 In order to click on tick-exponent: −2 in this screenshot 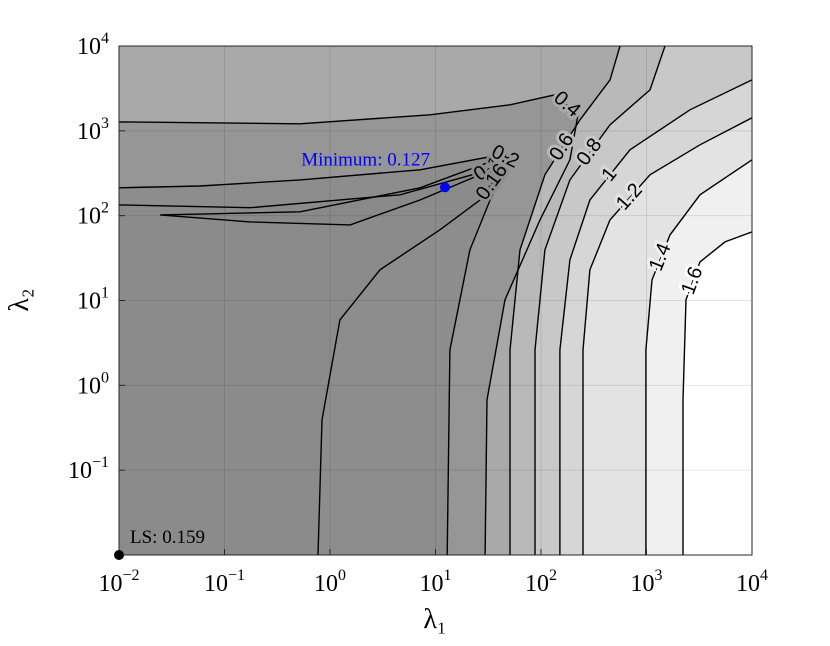, I will do `click(130, 575)`.